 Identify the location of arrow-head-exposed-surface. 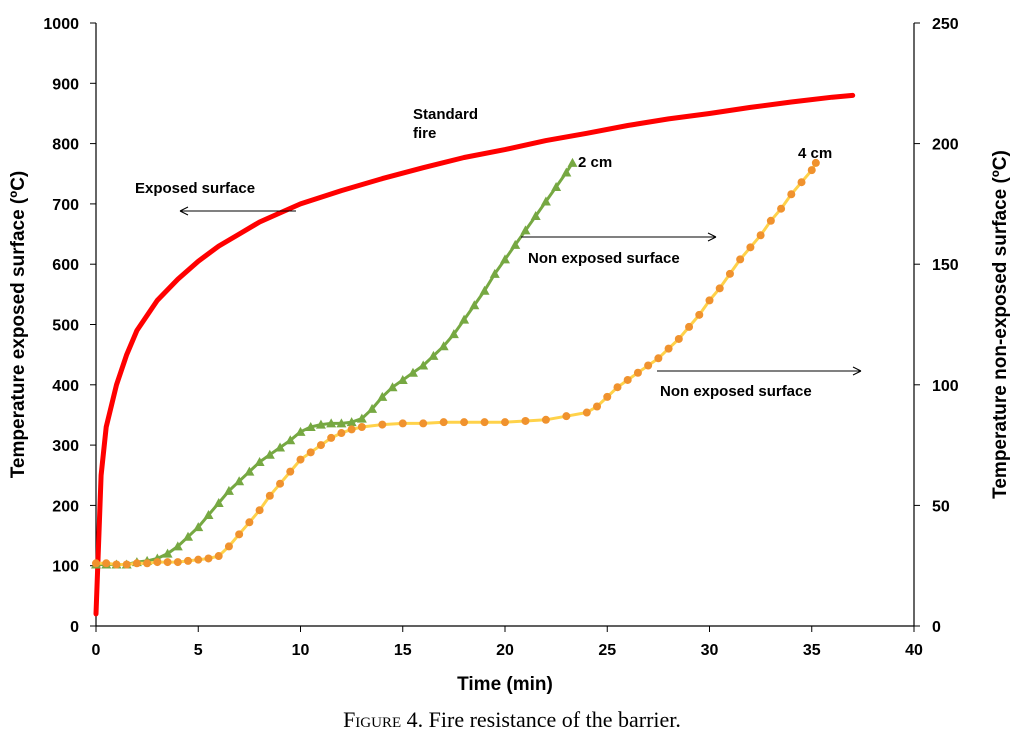
(184, 211).